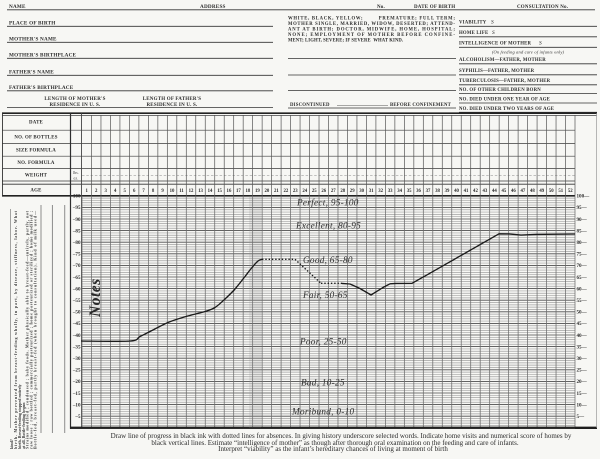 The width and height of the screenshot is (600, 459). What do you see at coordinates (41, 88) in the screenshot?
I see `svg-text: FATHER'S BIRTHPLACE` at bounding box center [41, 88].